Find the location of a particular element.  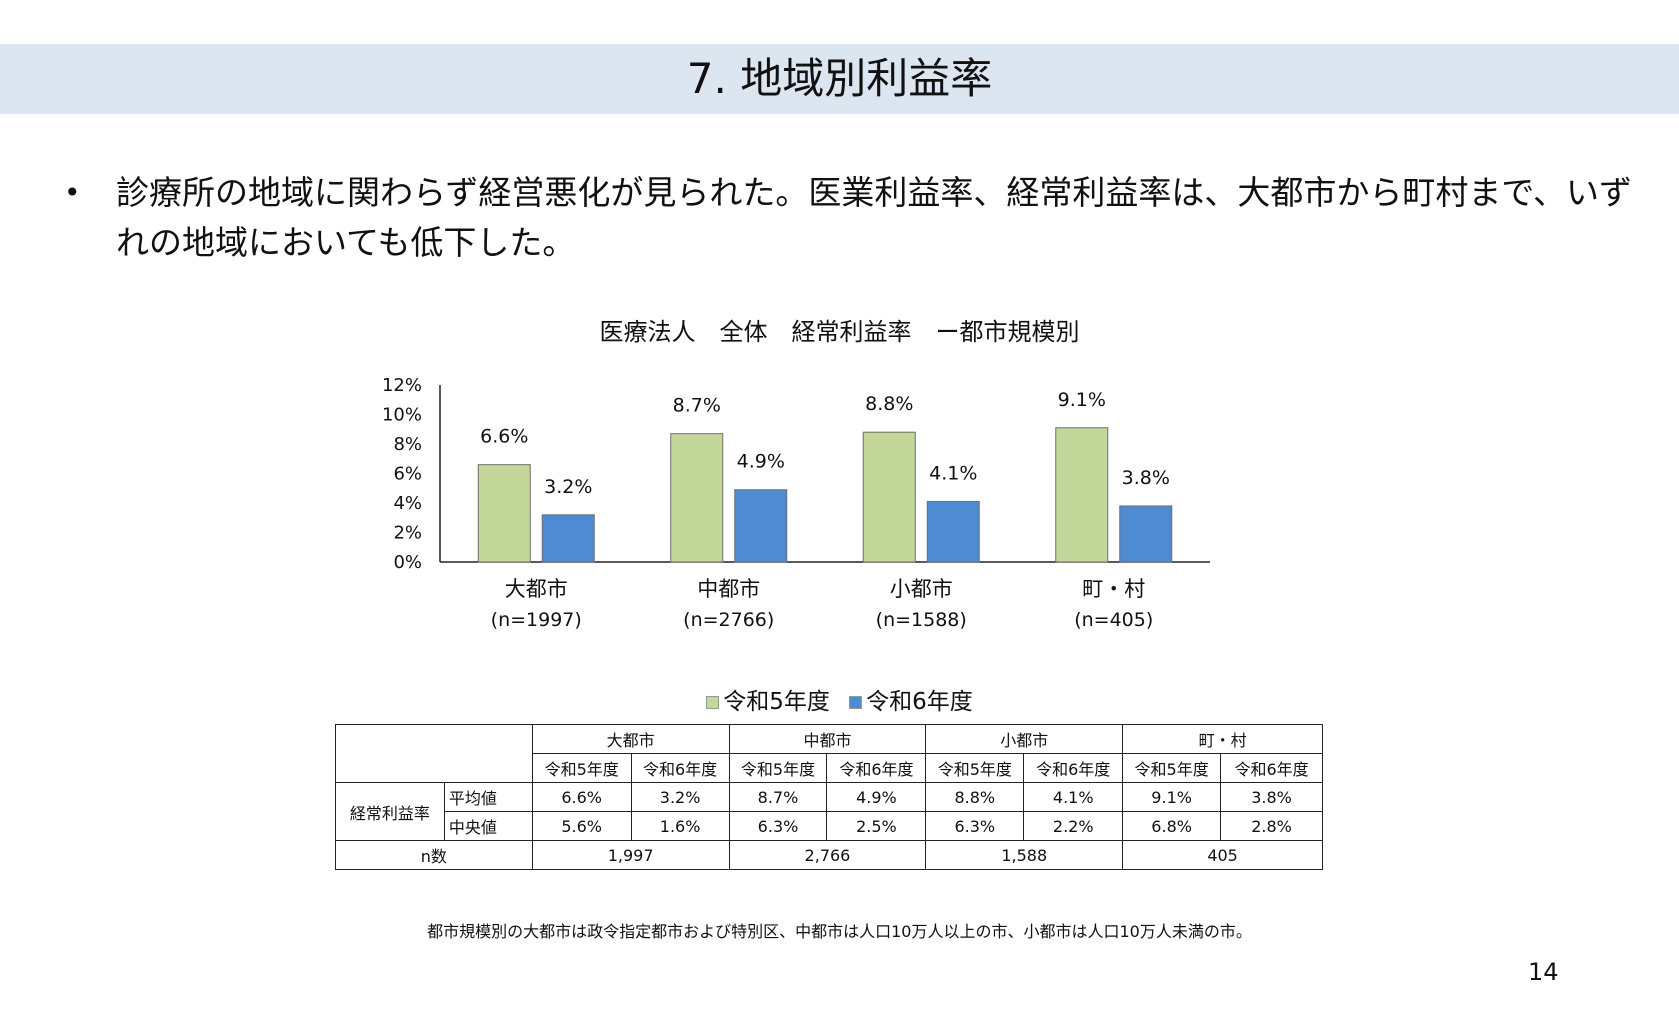

data-label: 9.1% is located at coordinates (1082, 400).